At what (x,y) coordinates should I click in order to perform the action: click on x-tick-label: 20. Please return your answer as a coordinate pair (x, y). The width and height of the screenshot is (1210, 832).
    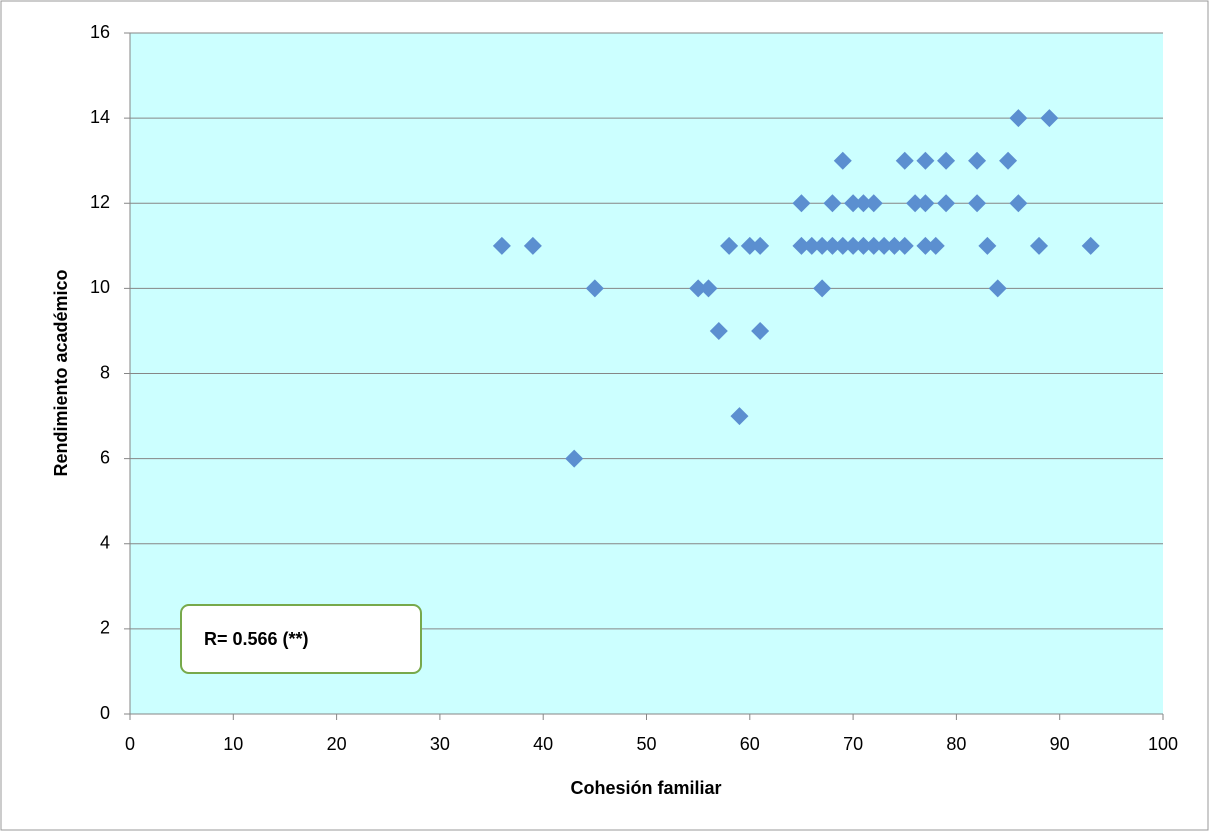
    Looking at the image, I should click on (337, 744).